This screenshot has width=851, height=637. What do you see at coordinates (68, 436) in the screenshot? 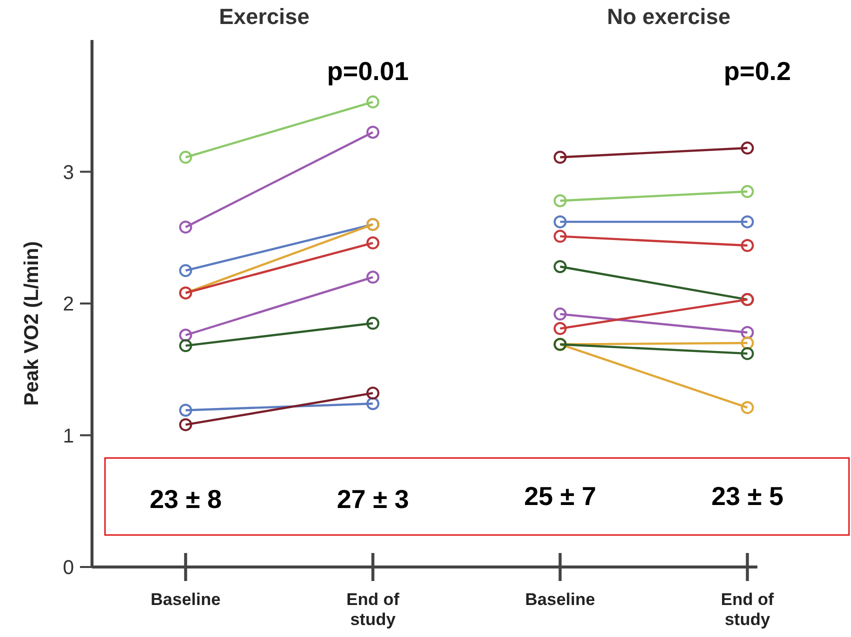
I see `y-tick-label: 1` at bounding box center [68, 436].